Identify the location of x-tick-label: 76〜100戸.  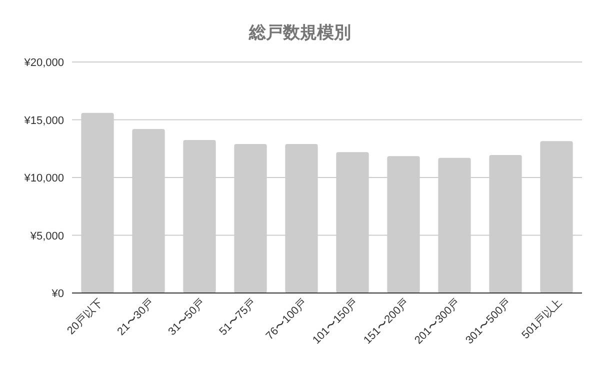
(287, 319).